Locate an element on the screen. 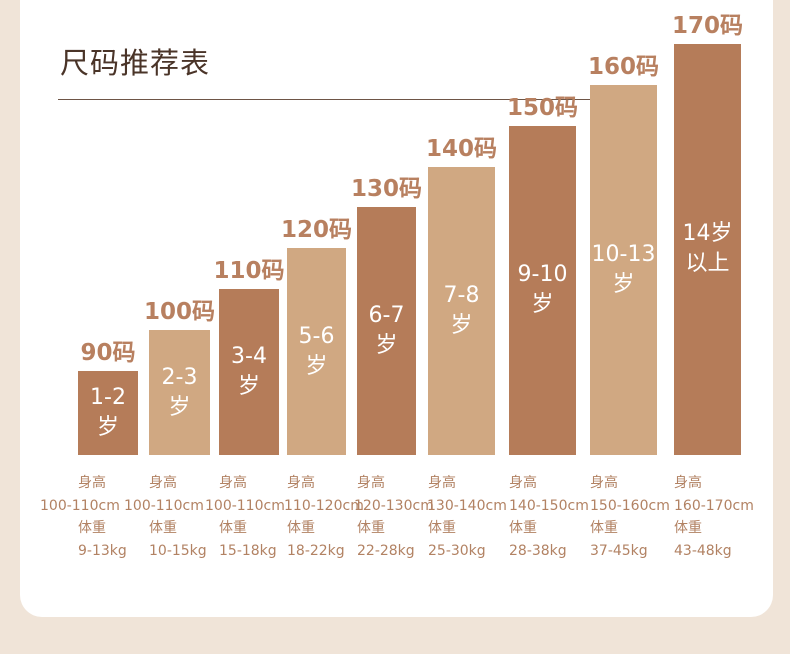 Image resolution: width=790 pixels, height=654 pixels. weight-range: 43-48kg is located at coordinates (703, 550).